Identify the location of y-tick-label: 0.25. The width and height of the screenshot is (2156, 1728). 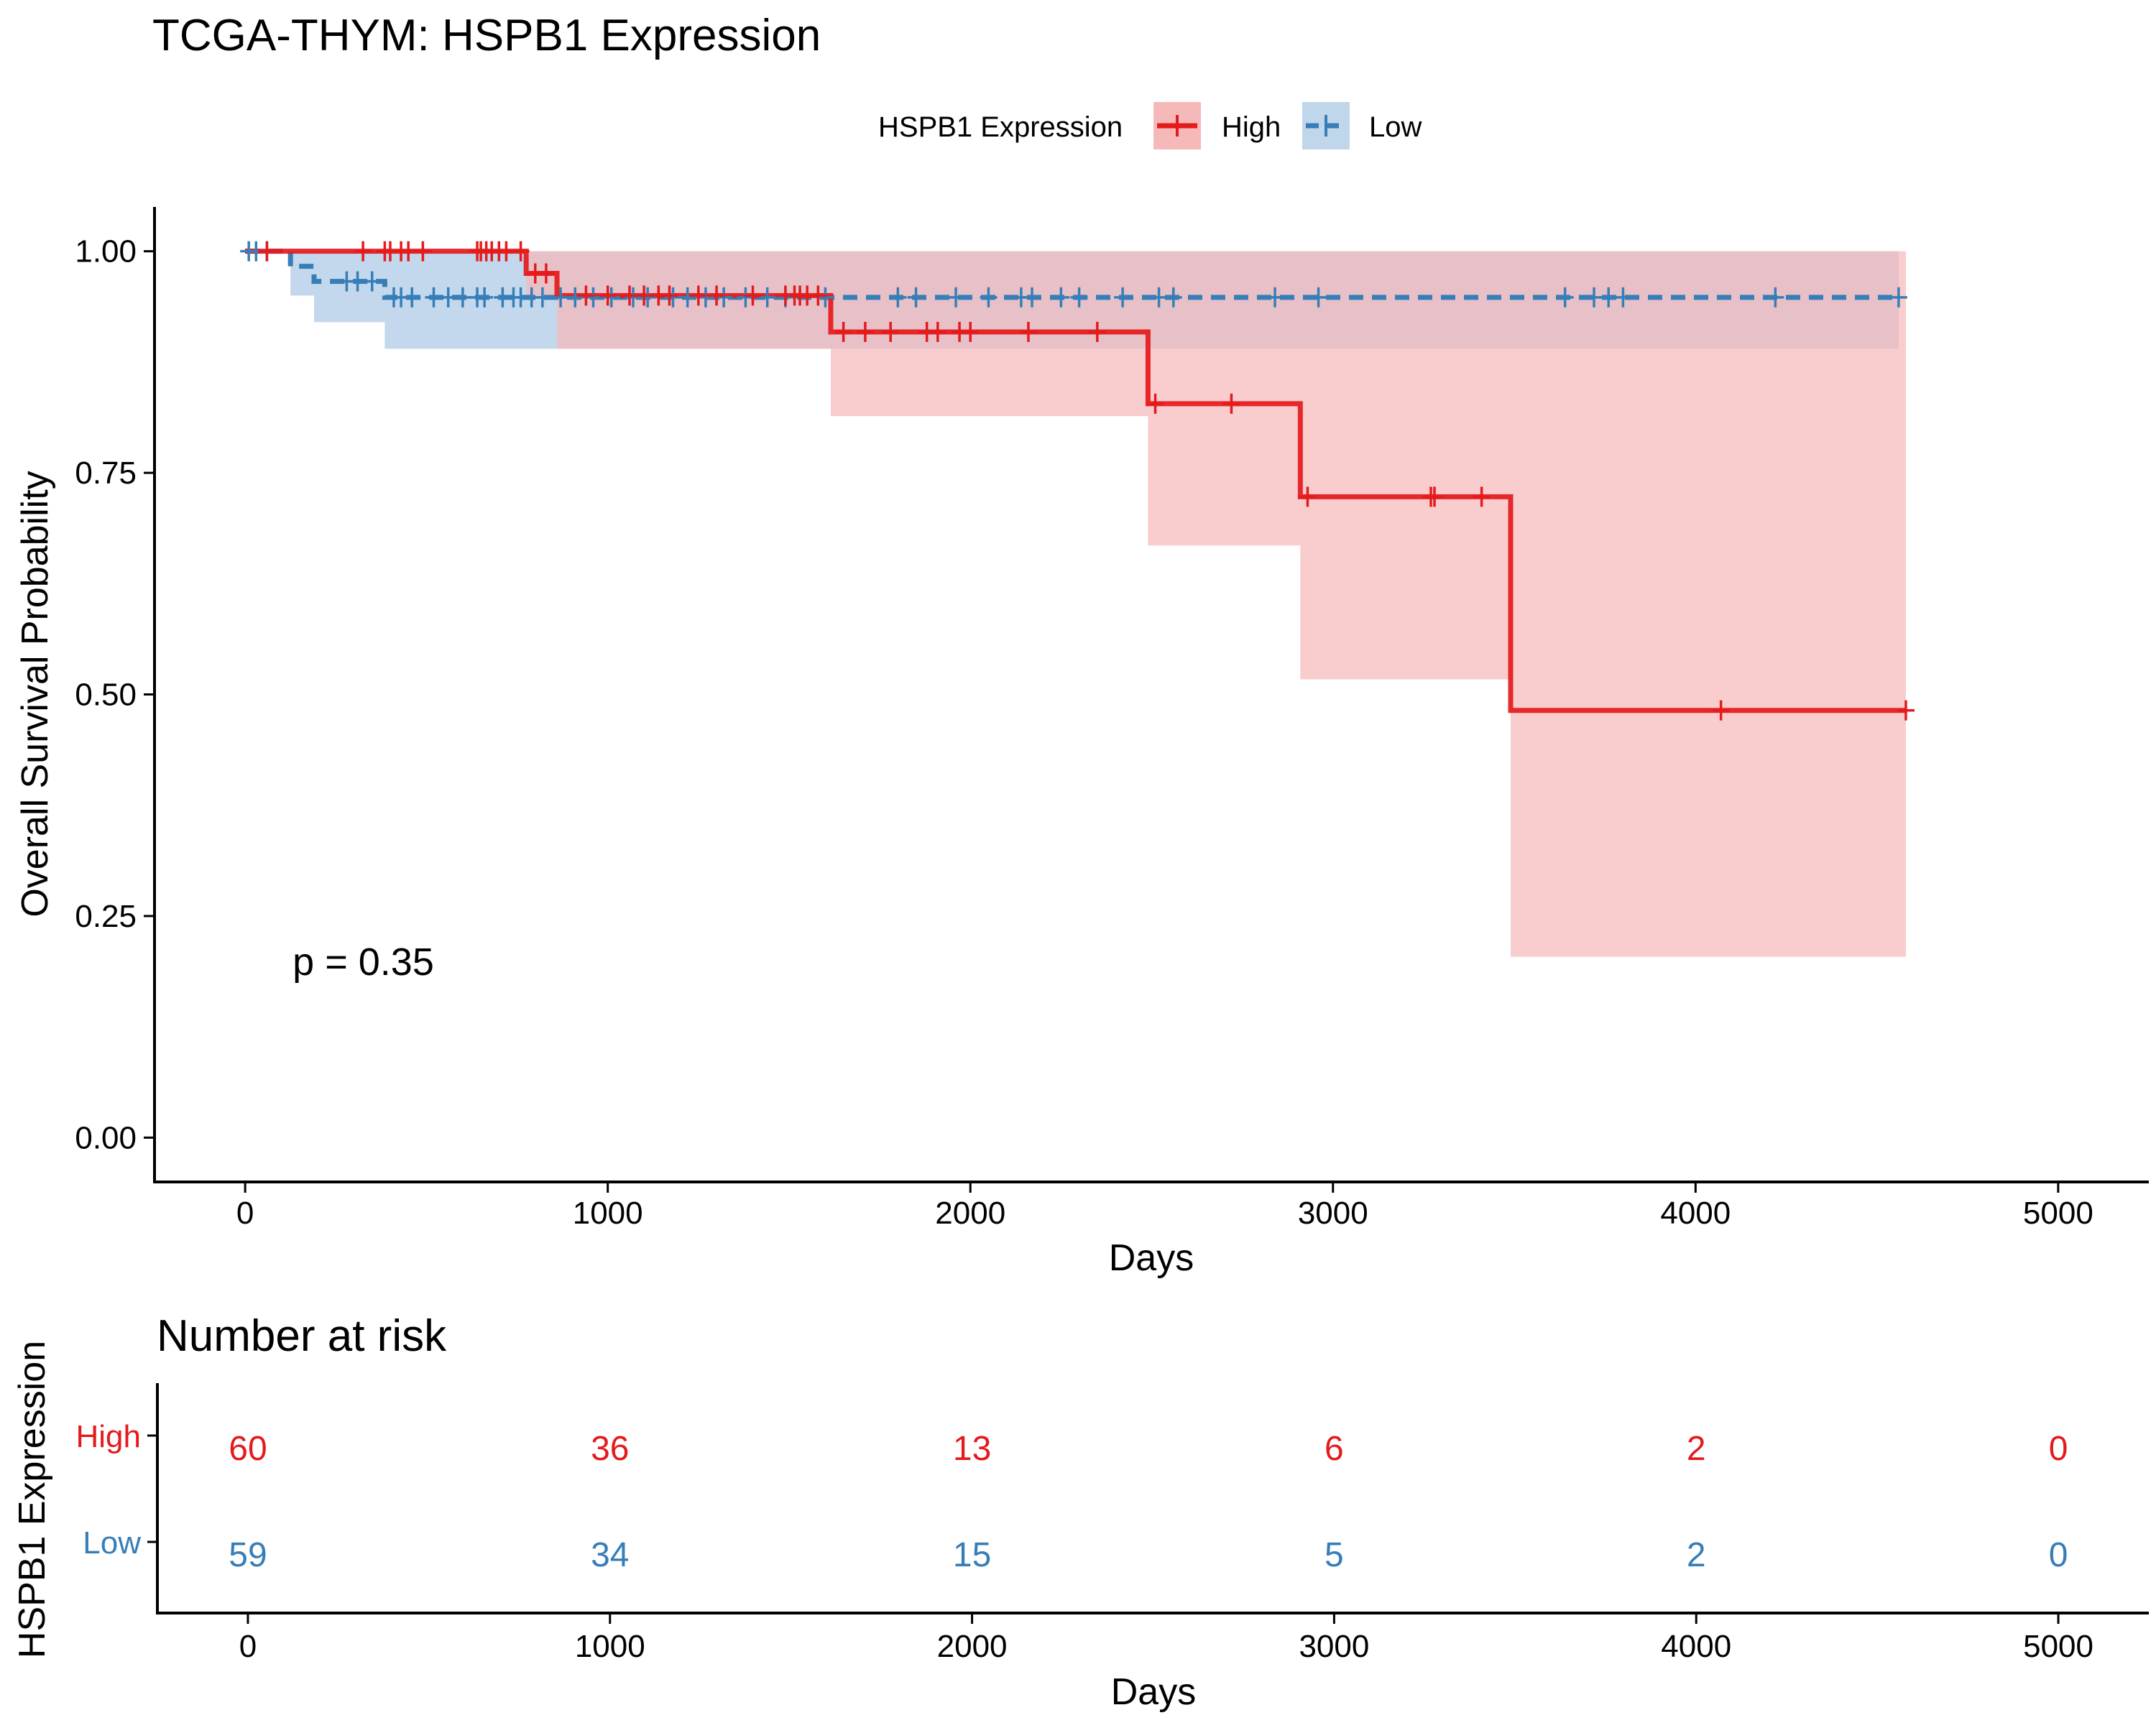
(106, 917).